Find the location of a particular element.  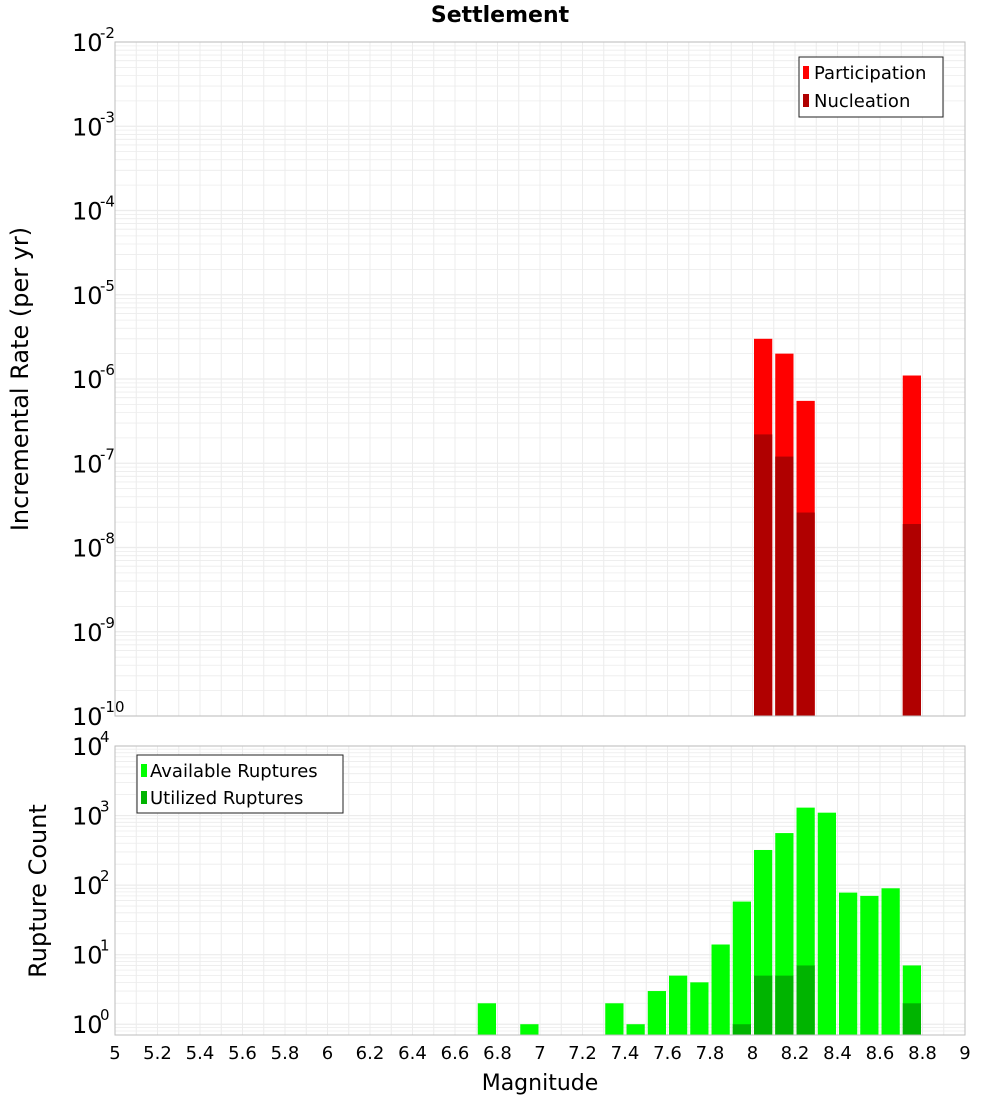

xtick-label: 7.8 is located at coordinates (710, 1053).